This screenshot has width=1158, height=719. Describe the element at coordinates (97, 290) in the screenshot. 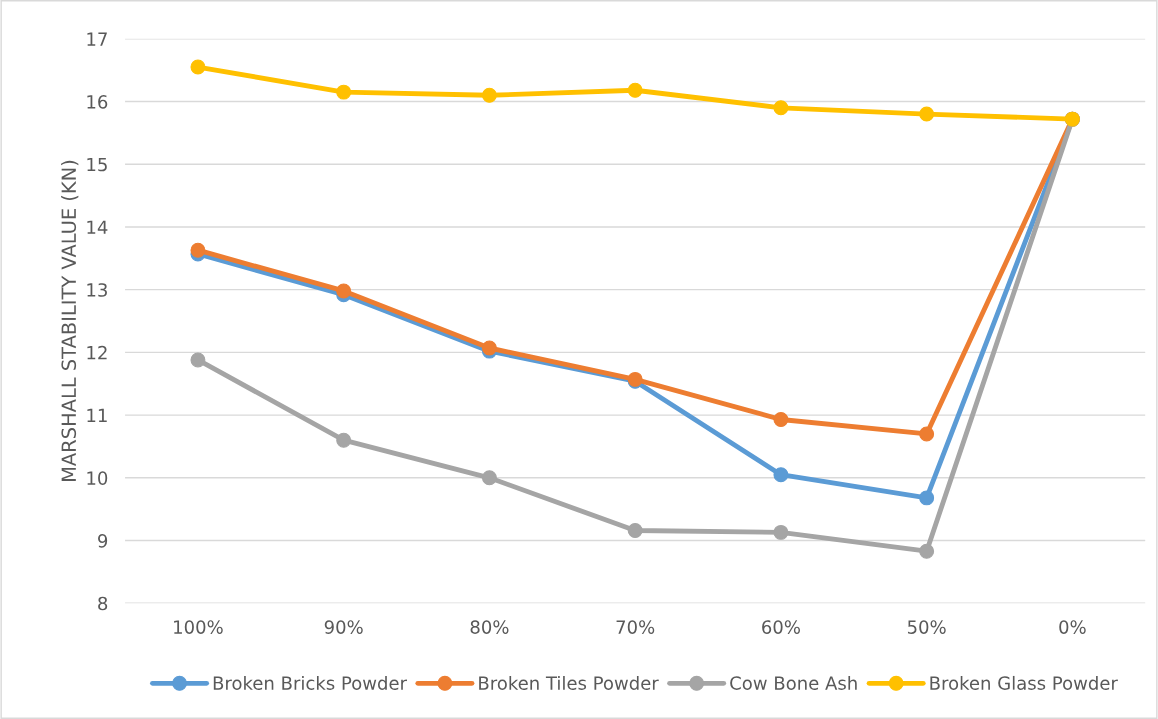

I see `y-tick-label: 13` at that location.